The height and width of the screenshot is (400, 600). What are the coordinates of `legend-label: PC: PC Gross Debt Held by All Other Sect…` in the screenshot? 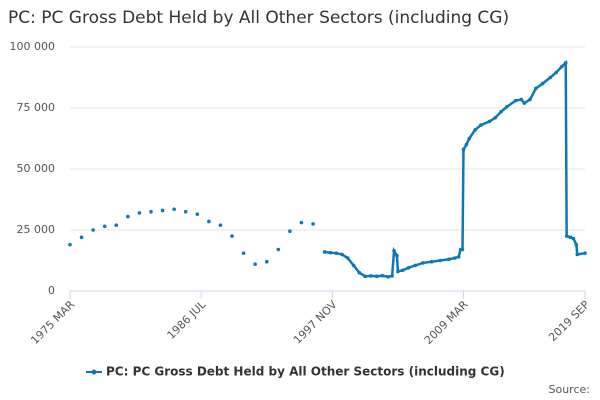 It's located at (305, 372).